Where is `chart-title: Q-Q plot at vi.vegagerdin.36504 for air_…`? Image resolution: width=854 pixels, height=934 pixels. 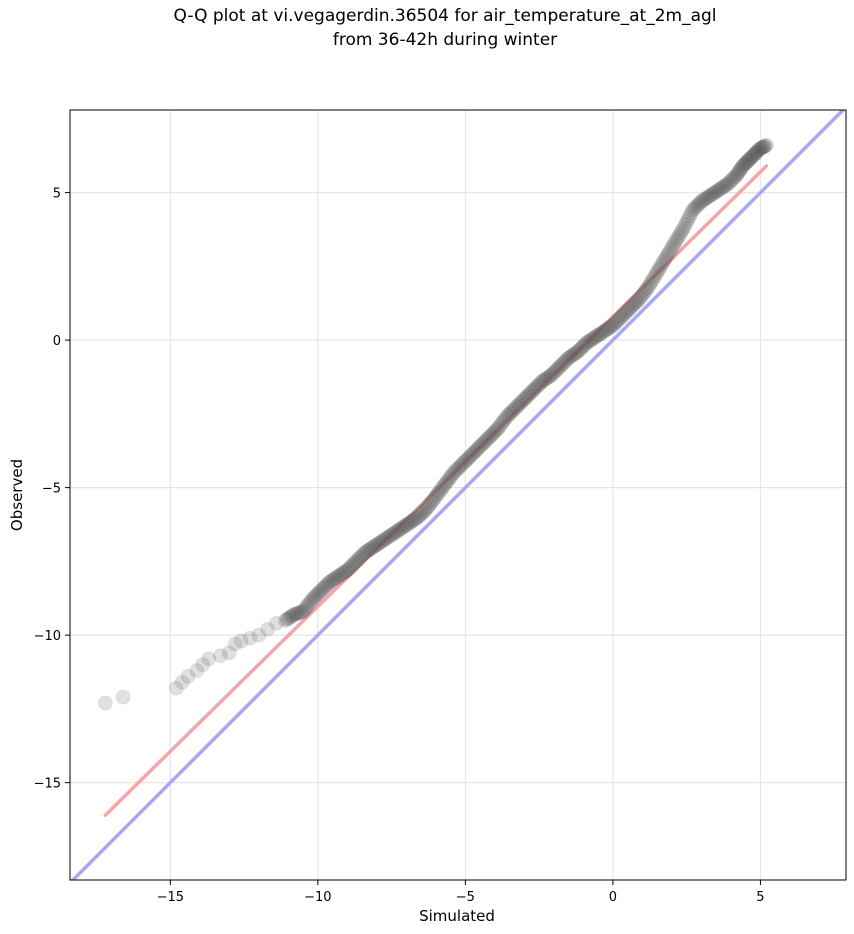 chart-title: Q-Q plot at vi.vegagerdin.36504 for air_… is located at coordinates (445, 16).